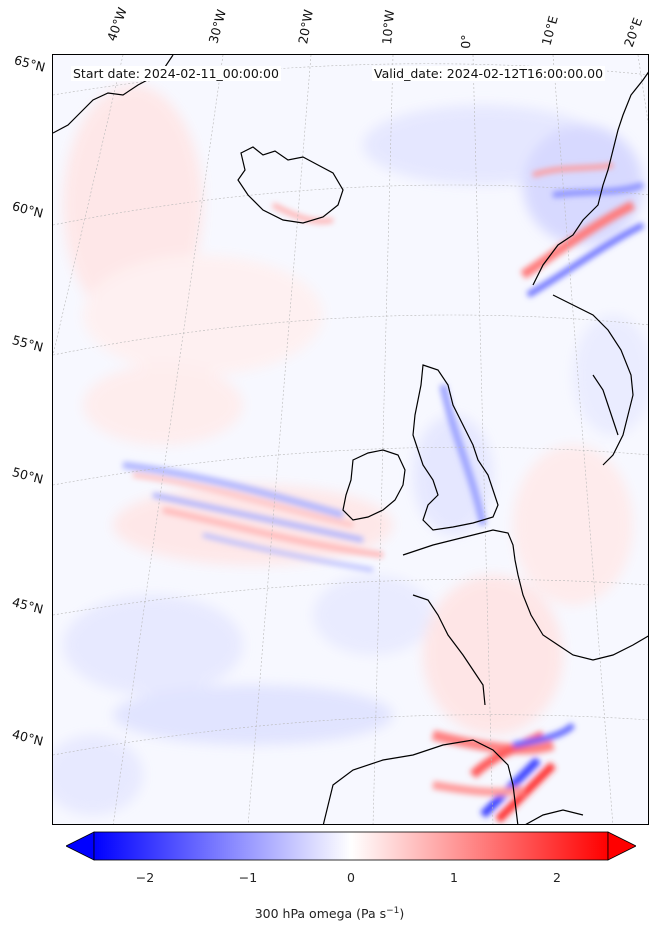 This screenshot has width=659, height=936. I want to click on lat-label-50n: 50°N, so click(27, 475).